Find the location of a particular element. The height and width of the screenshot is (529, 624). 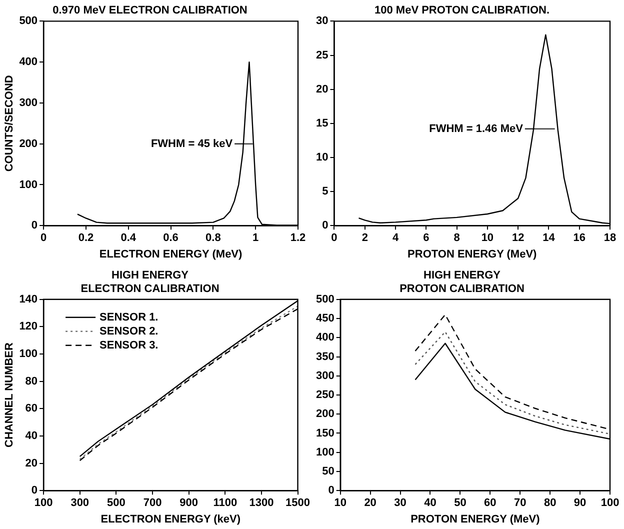

y-tick-label: 120 is located at coordinates (28, 326).